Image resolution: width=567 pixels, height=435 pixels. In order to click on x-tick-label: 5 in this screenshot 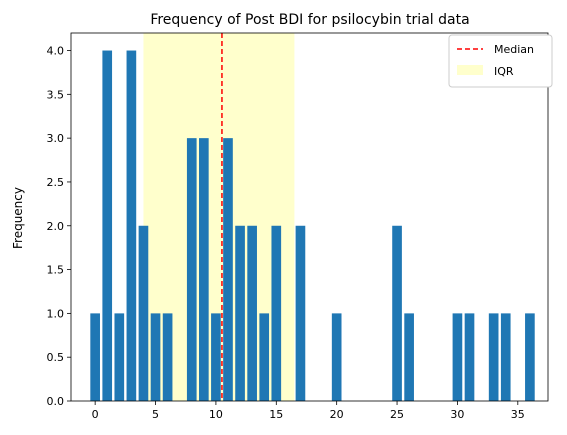, I will do `click(155, 414)`.